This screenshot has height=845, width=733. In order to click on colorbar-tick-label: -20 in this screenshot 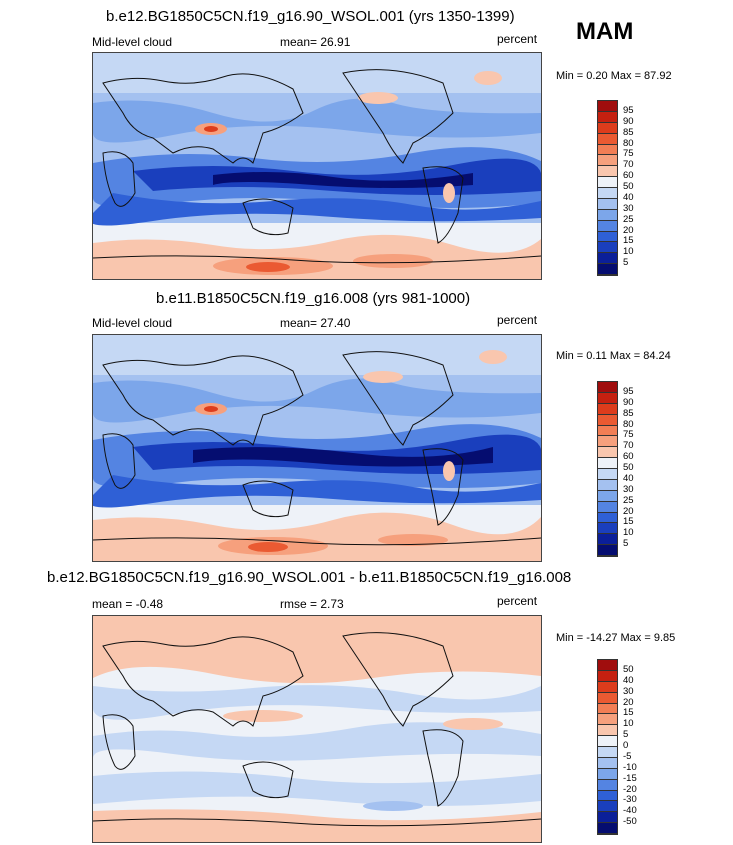, I will do `click(630, 789)`.